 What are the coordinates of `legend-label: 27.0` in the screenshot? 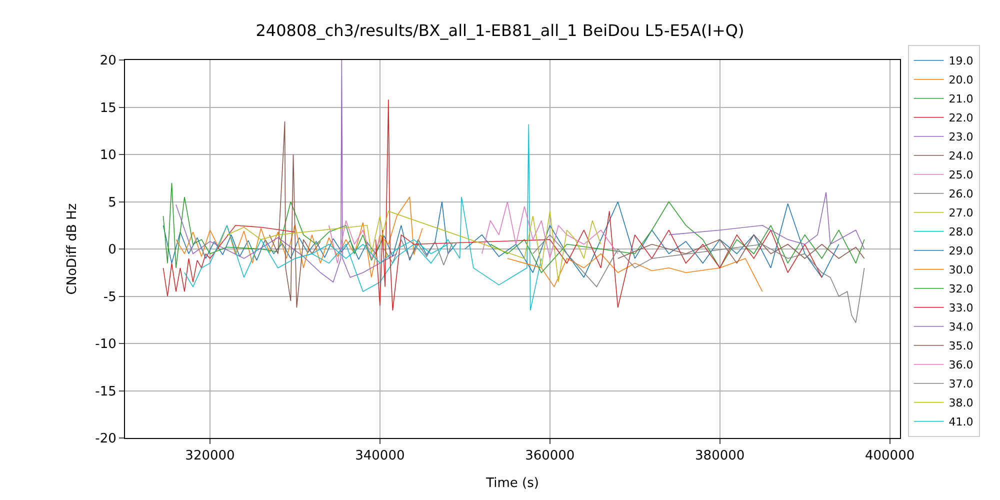 It's located at (961, 213).